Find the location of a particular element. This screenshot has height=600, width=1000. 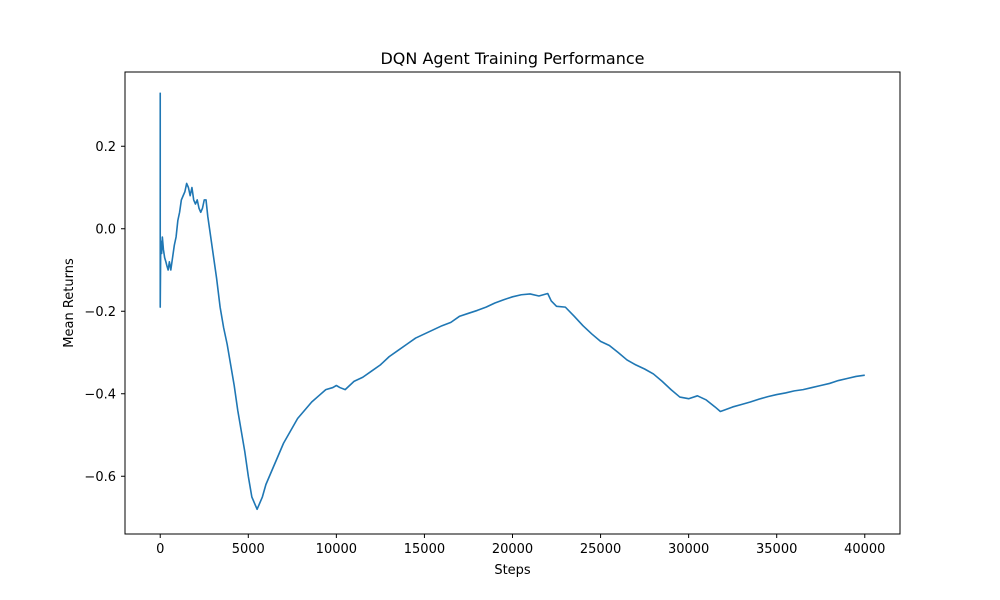

y-axis-label: Mean Returns is located at coordinates (69, 303).